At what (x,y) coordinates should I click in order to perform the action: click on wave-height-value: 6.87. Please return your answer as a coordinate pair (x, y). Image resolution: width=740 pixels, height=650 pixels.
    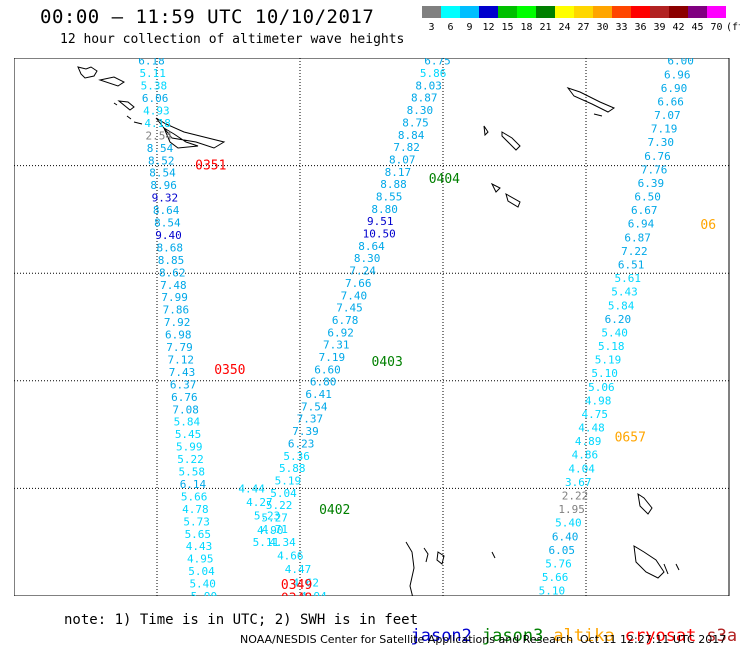
    Looking at the image, I should click on (637, 237).